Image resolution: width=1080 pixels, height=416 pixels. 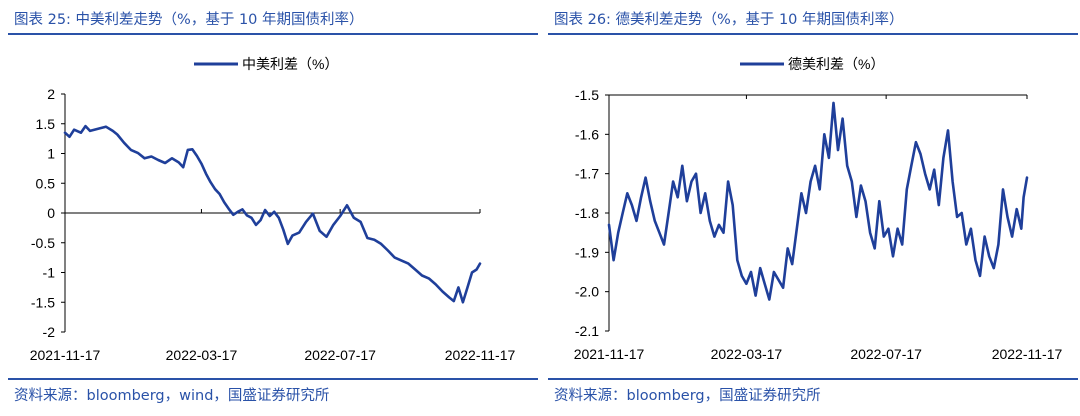 What do you see at coordinates (587, 174) in the screenshot?
I see `y-tick-label: -1.7` at bounding box center [587, 174].